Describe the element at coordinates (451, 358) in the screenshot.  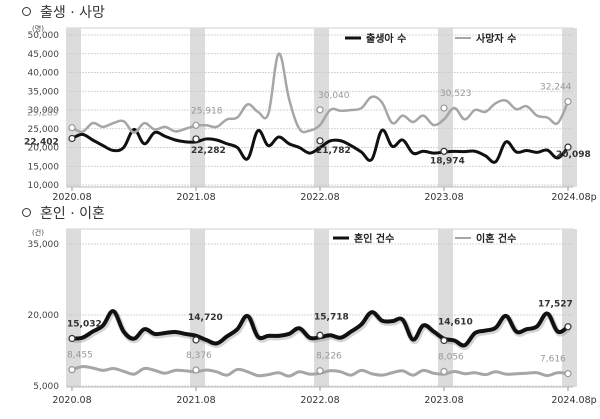
I see `data-label: 8,056` at that location.